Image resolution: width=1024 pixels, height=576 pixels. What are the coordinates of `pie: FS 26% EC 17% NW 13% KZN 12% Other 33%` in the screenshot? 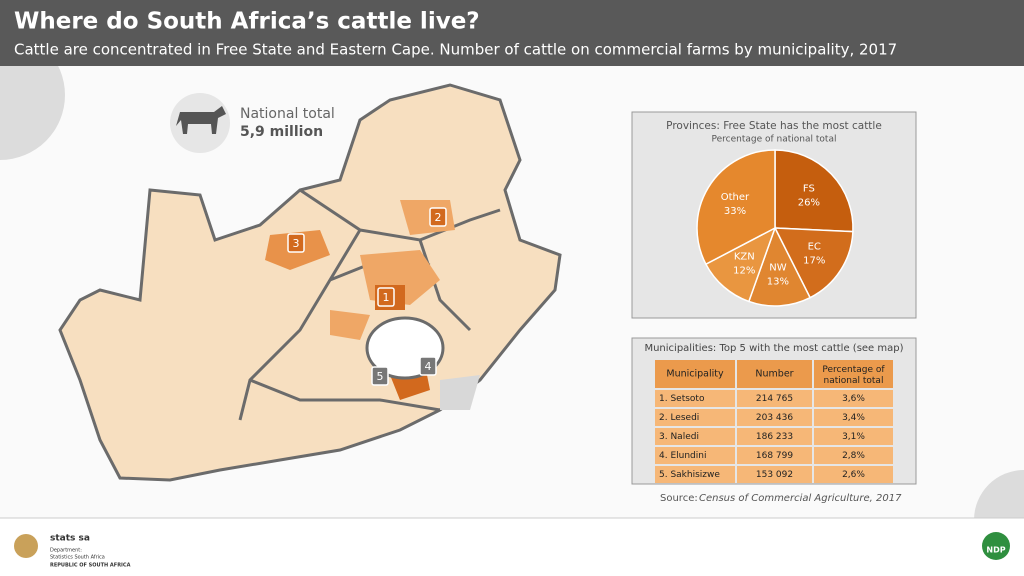 It's located at (775, 228).